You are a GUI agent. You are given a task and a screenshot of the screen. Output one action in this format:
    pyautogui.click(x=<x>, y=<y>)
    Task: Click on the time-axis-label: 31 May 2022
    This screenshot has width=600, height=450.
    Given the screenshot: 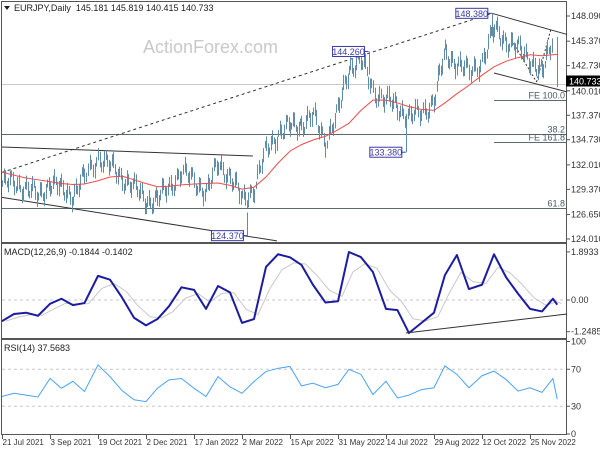 What is the action you would take?
    pyautogui.click(x=362, y=442)
    